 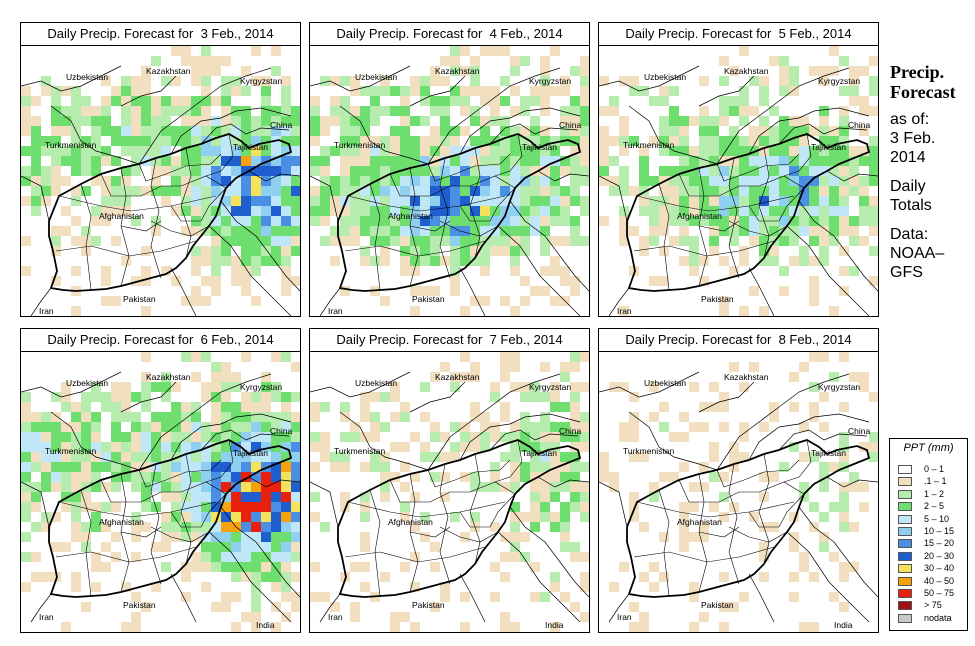 I want to click on country-label: Kyrgyzstan, so click(x=261, y=387).